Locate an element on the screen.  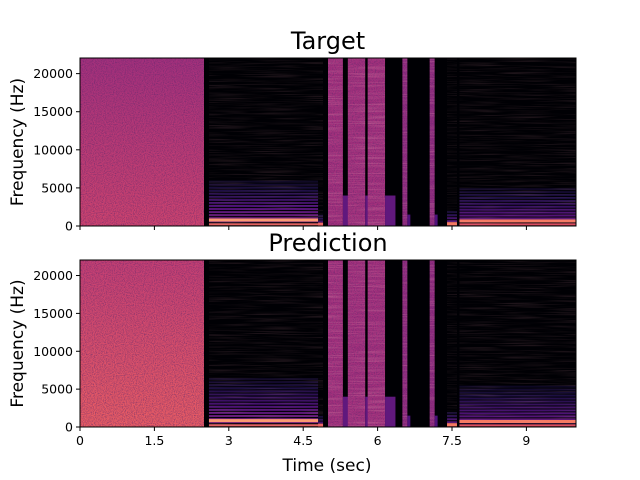
x-tick-label: 9 is located at coordinates (526, 440).